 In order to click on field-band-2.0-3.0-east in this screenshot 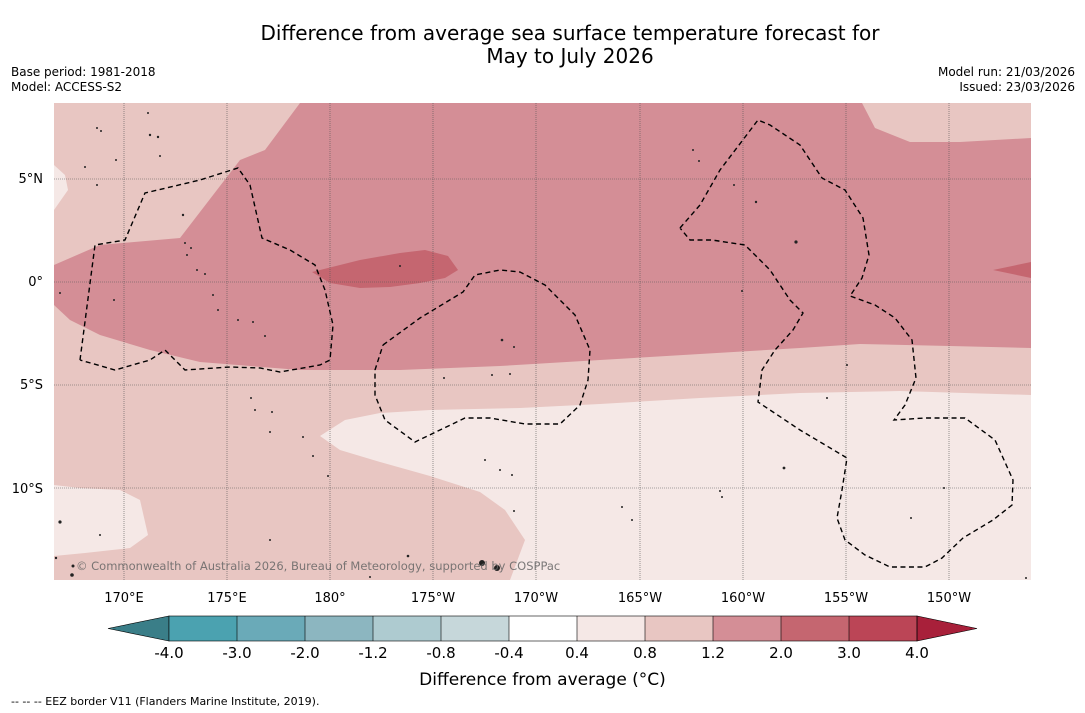, I will do `click(1012, 270)`.